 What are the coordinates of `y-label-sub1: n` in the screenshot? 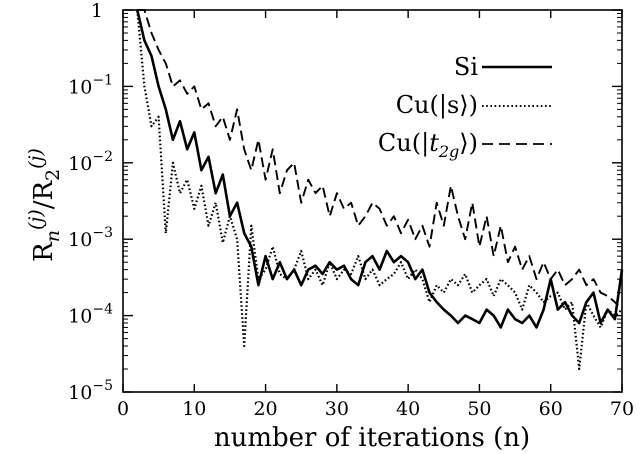 It's located at (53, 236).